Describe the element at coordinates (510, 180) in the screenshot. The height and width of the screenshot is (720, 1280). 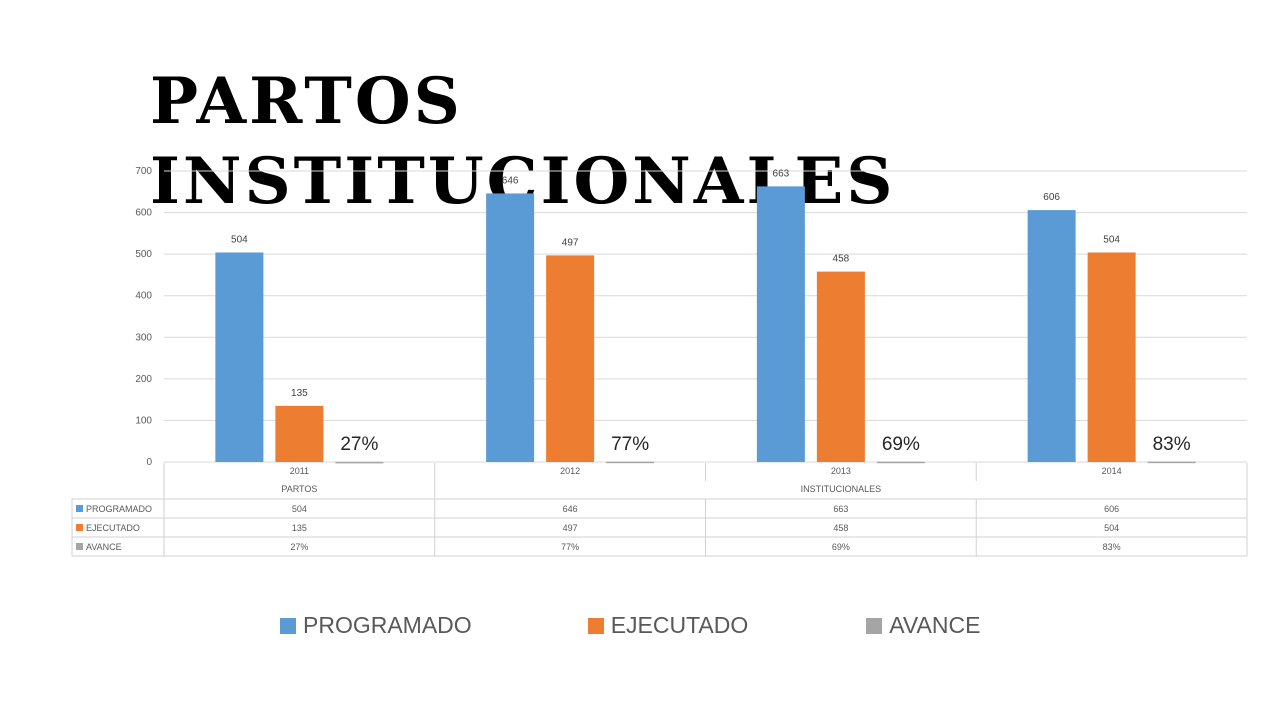
I see `data-label: 646` at that location.